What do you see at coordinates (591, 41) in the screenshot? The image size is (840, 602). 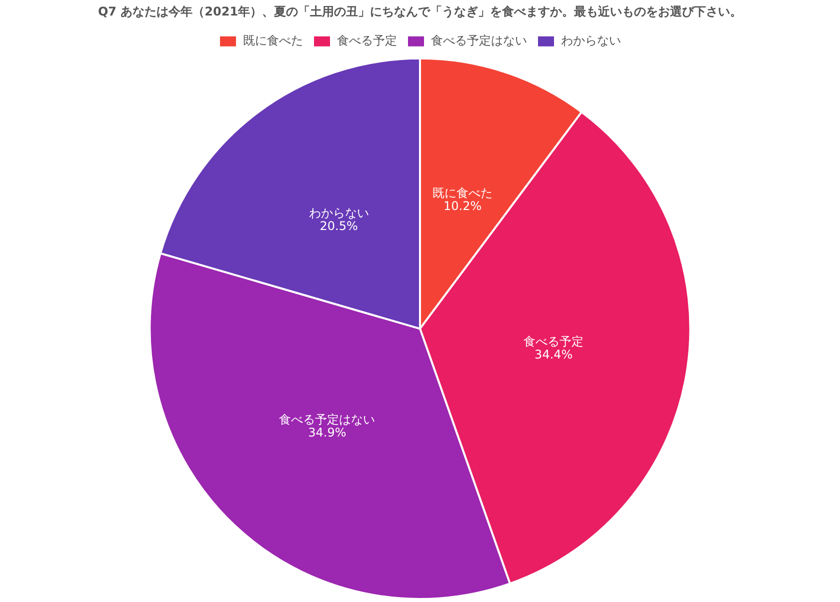 I see `legend-label: わからない` at bounding box center [591, 41].